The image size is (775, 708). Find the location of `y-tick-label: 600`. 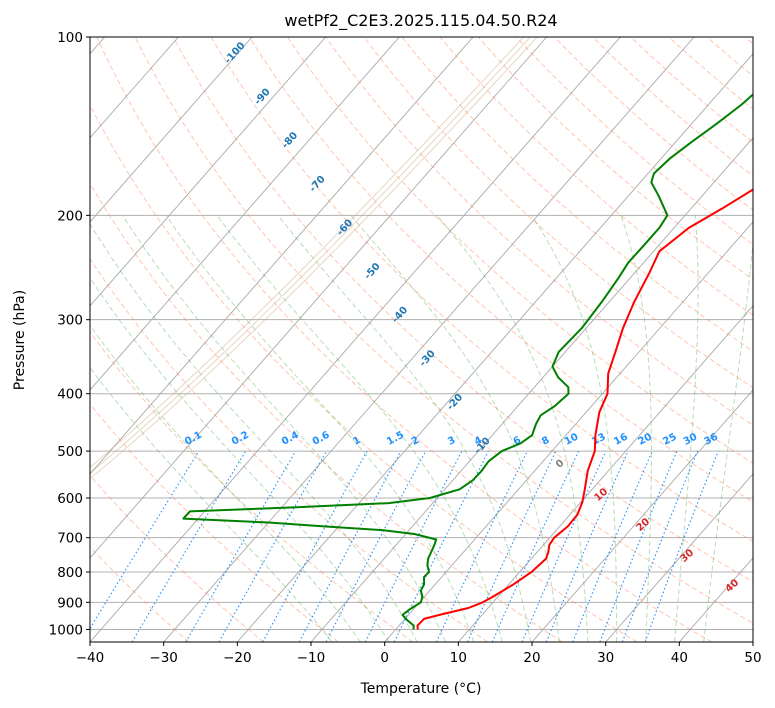

y-tick-label: 600 is located at coordinates (70, 499).